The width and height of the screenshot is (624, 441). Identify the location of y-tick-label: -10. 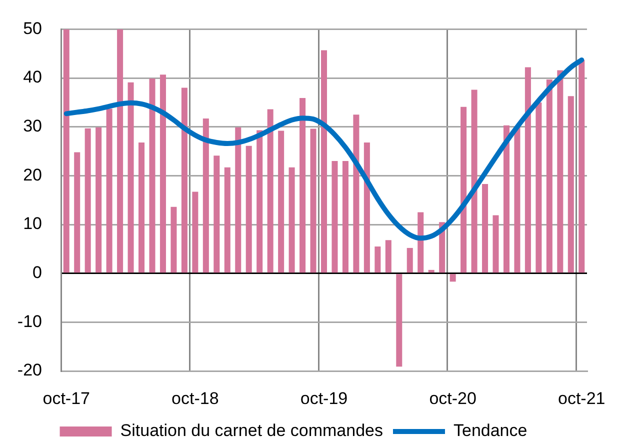
(29, 321).